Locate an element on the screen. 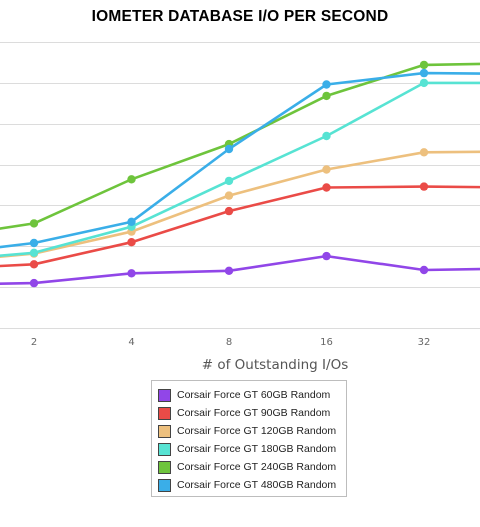 This screenshot has width=480, height=527. legend-label: Corsair Force GT 120GB Random is located at coordinates (257, 431).